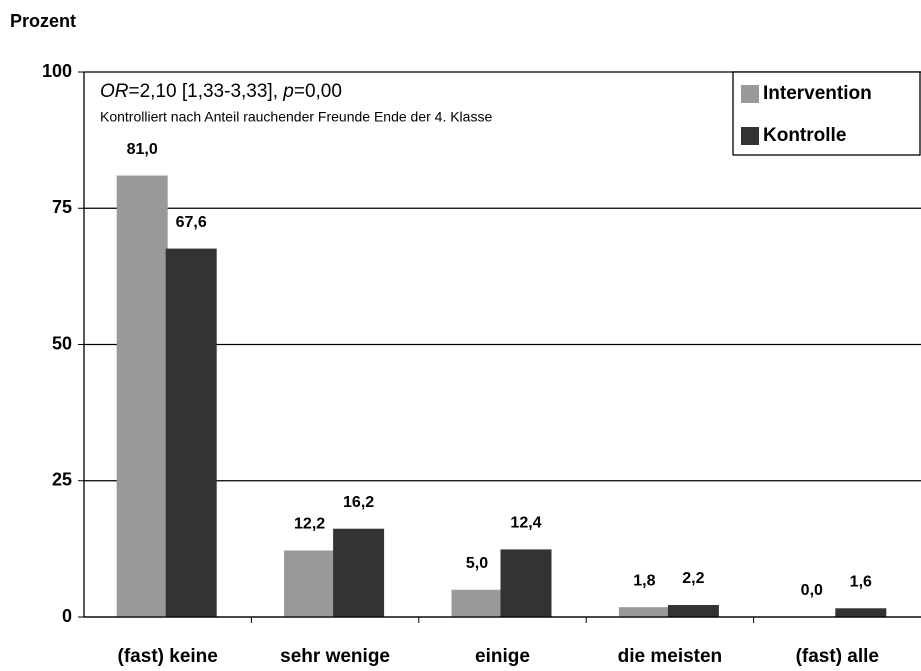  Describe the element at coordinates (693, 578) in the screenshot. I see `value-label: 2,2` at that location.